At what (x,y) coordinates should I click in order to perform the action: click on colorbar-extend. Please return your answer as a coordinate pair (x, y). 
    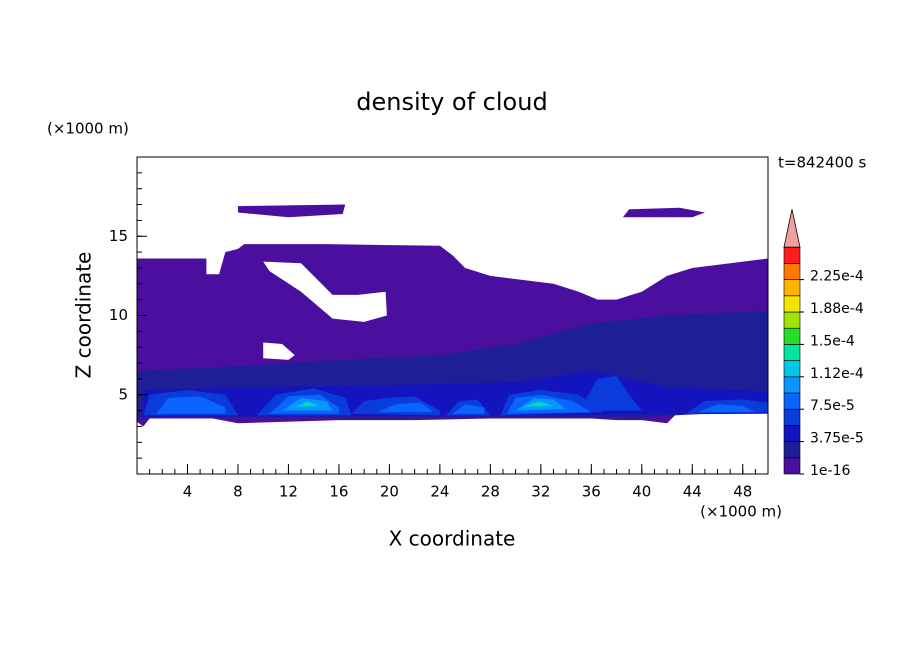
    Looking at the image, I should click on (792, 228).